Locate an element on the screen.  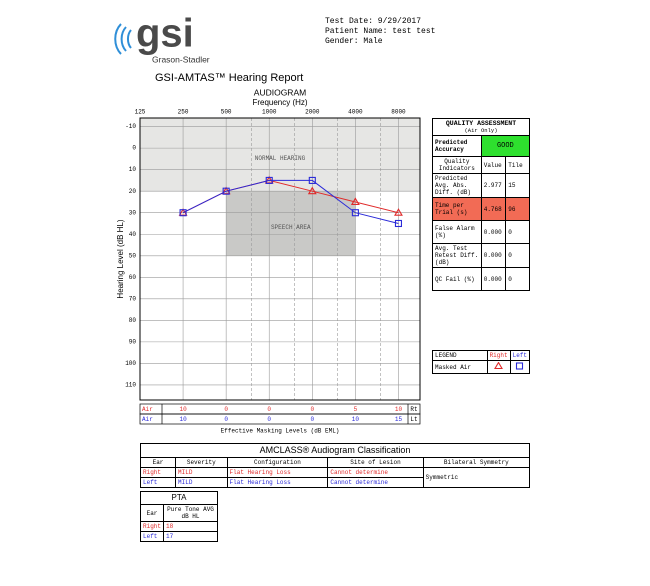
header-cell: Tile is located at coordinates (517, 165).